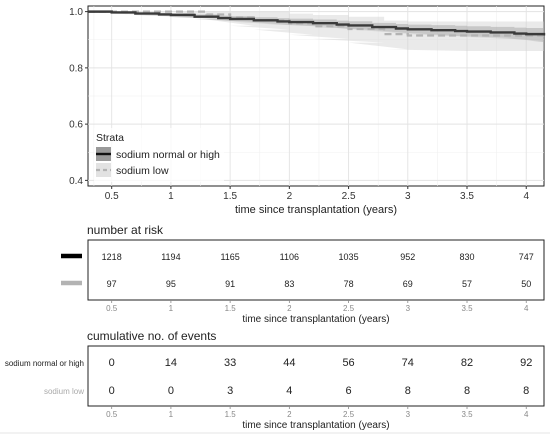 This screenshot has height=436, width=550. Describe the element at coordinates (349, 196) in the screenshot. I see `x-tick-label: 2.5` at that location.